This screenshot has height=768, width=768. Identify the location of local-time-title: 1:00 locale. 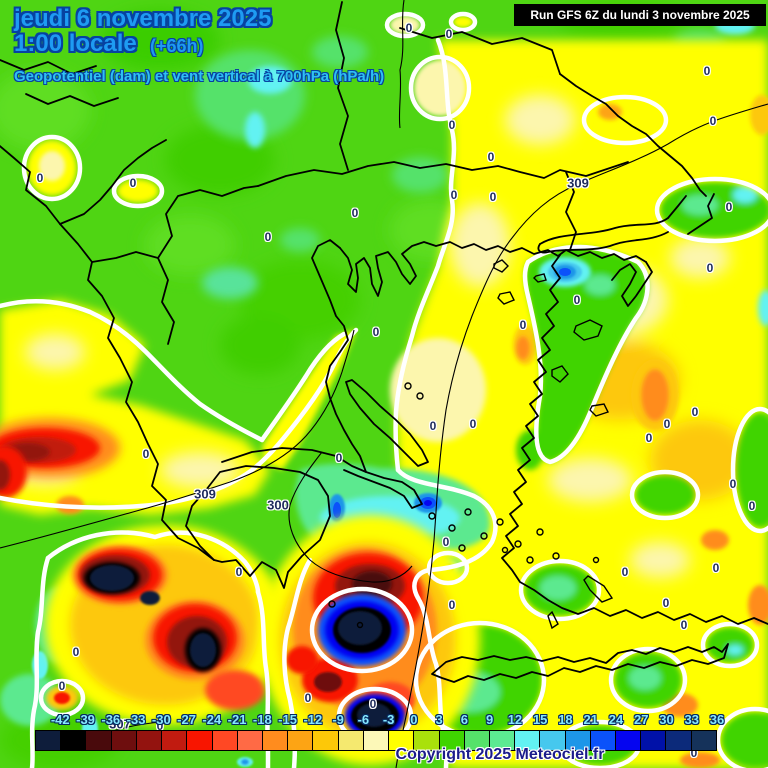
(75, 43).